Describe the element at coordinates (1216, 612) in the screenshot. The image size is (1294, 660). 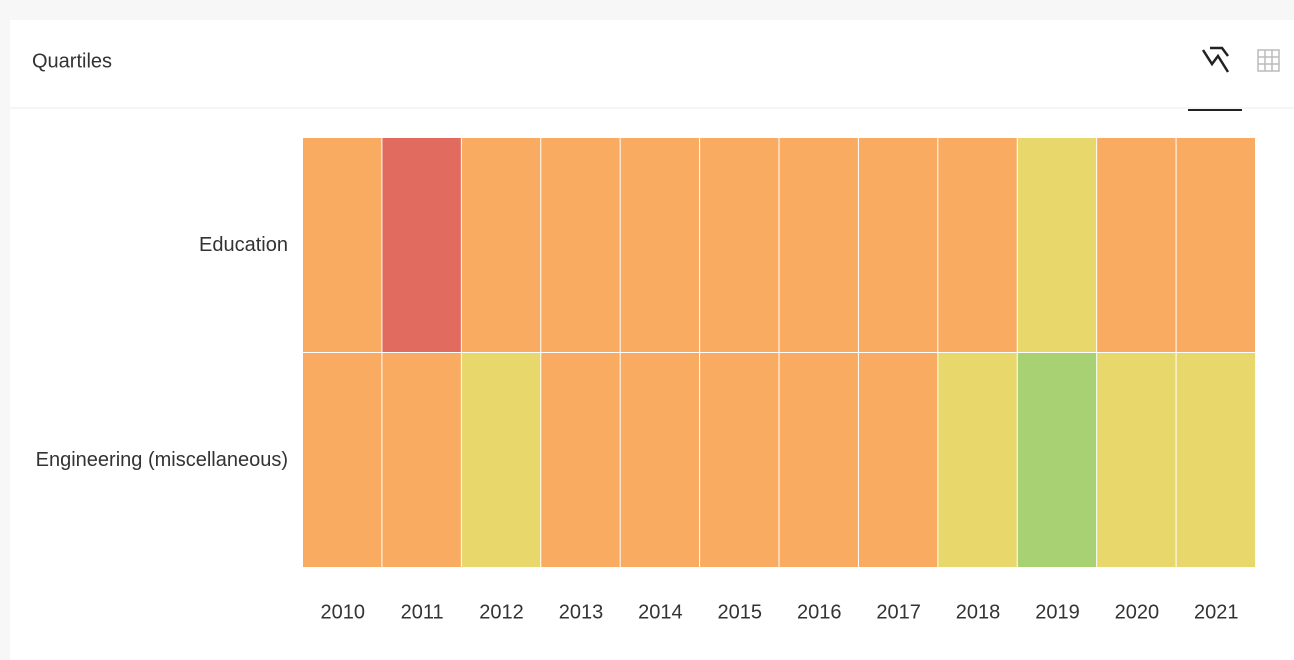
I see `x-tick-label: 2021` at that location.